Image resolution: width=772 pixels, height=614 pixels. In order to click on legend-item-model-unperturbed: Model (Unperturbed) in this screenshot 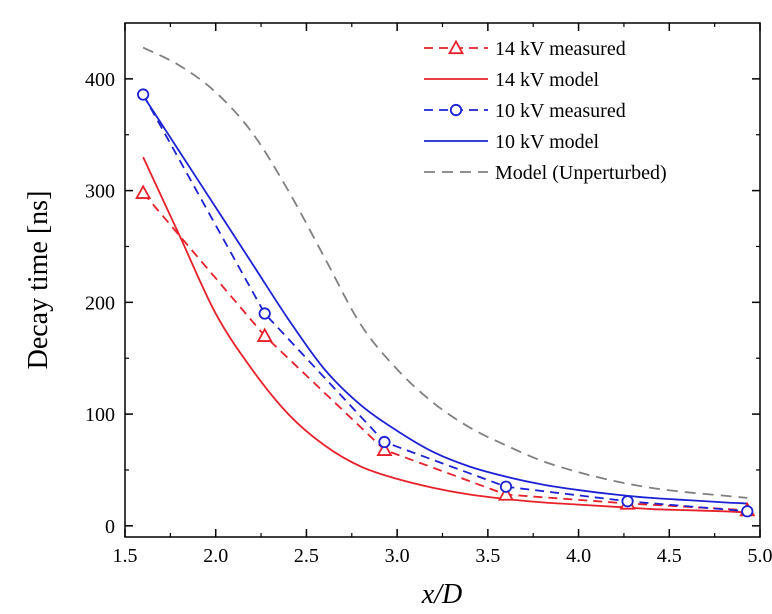, I will do `click(545, 173)`.